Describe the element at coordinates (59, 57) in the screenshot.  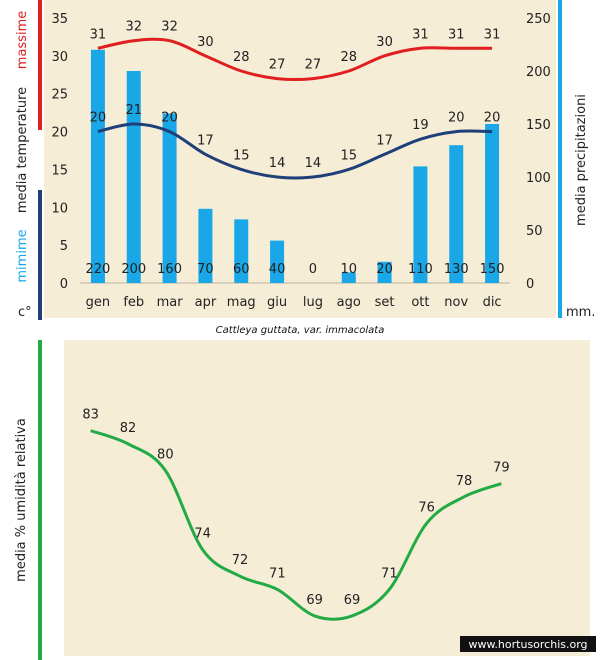
I see `left-axis-tick-label: 30` at that location.